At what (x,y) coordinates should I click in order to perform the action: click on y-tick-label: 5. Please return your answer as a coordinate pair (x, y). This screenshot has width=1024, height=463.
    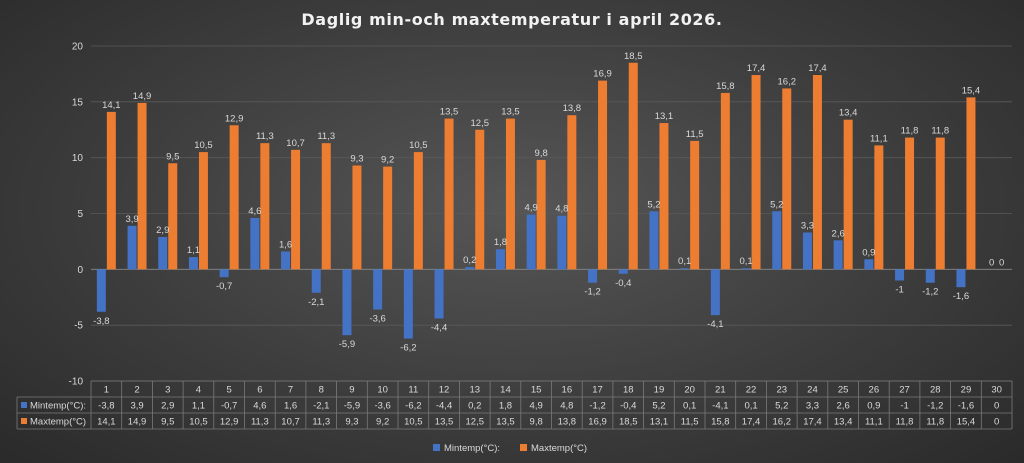
    Looking at the image, I should click on (80, 214).